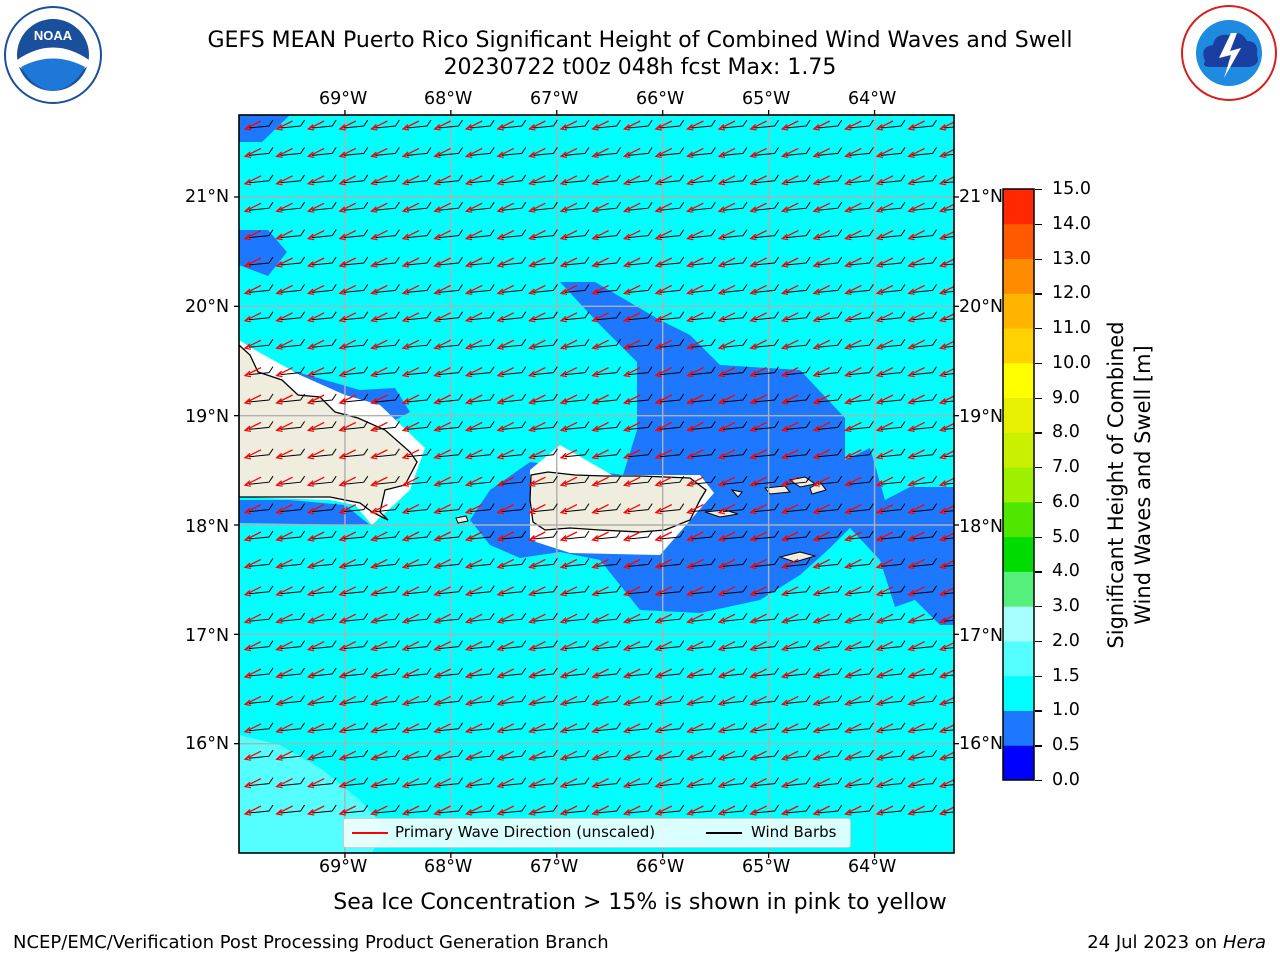  What do you see at coordinates (1018, 484) in the screenshot?
I see `colorbar` at bounding box center [1018, 484].